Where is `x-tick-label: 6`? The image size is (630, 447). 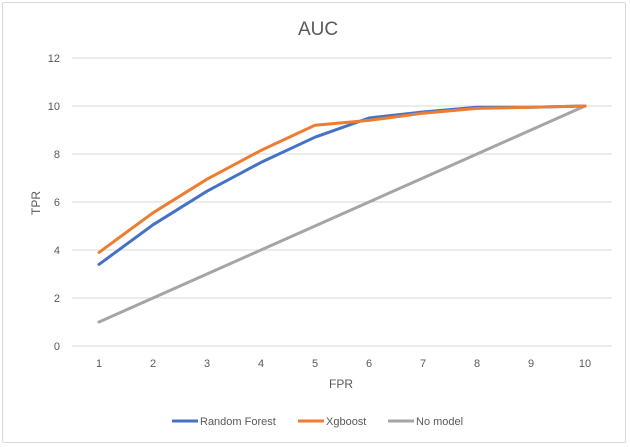
x-tick-label: 6 is located at coordinates (369, 364).